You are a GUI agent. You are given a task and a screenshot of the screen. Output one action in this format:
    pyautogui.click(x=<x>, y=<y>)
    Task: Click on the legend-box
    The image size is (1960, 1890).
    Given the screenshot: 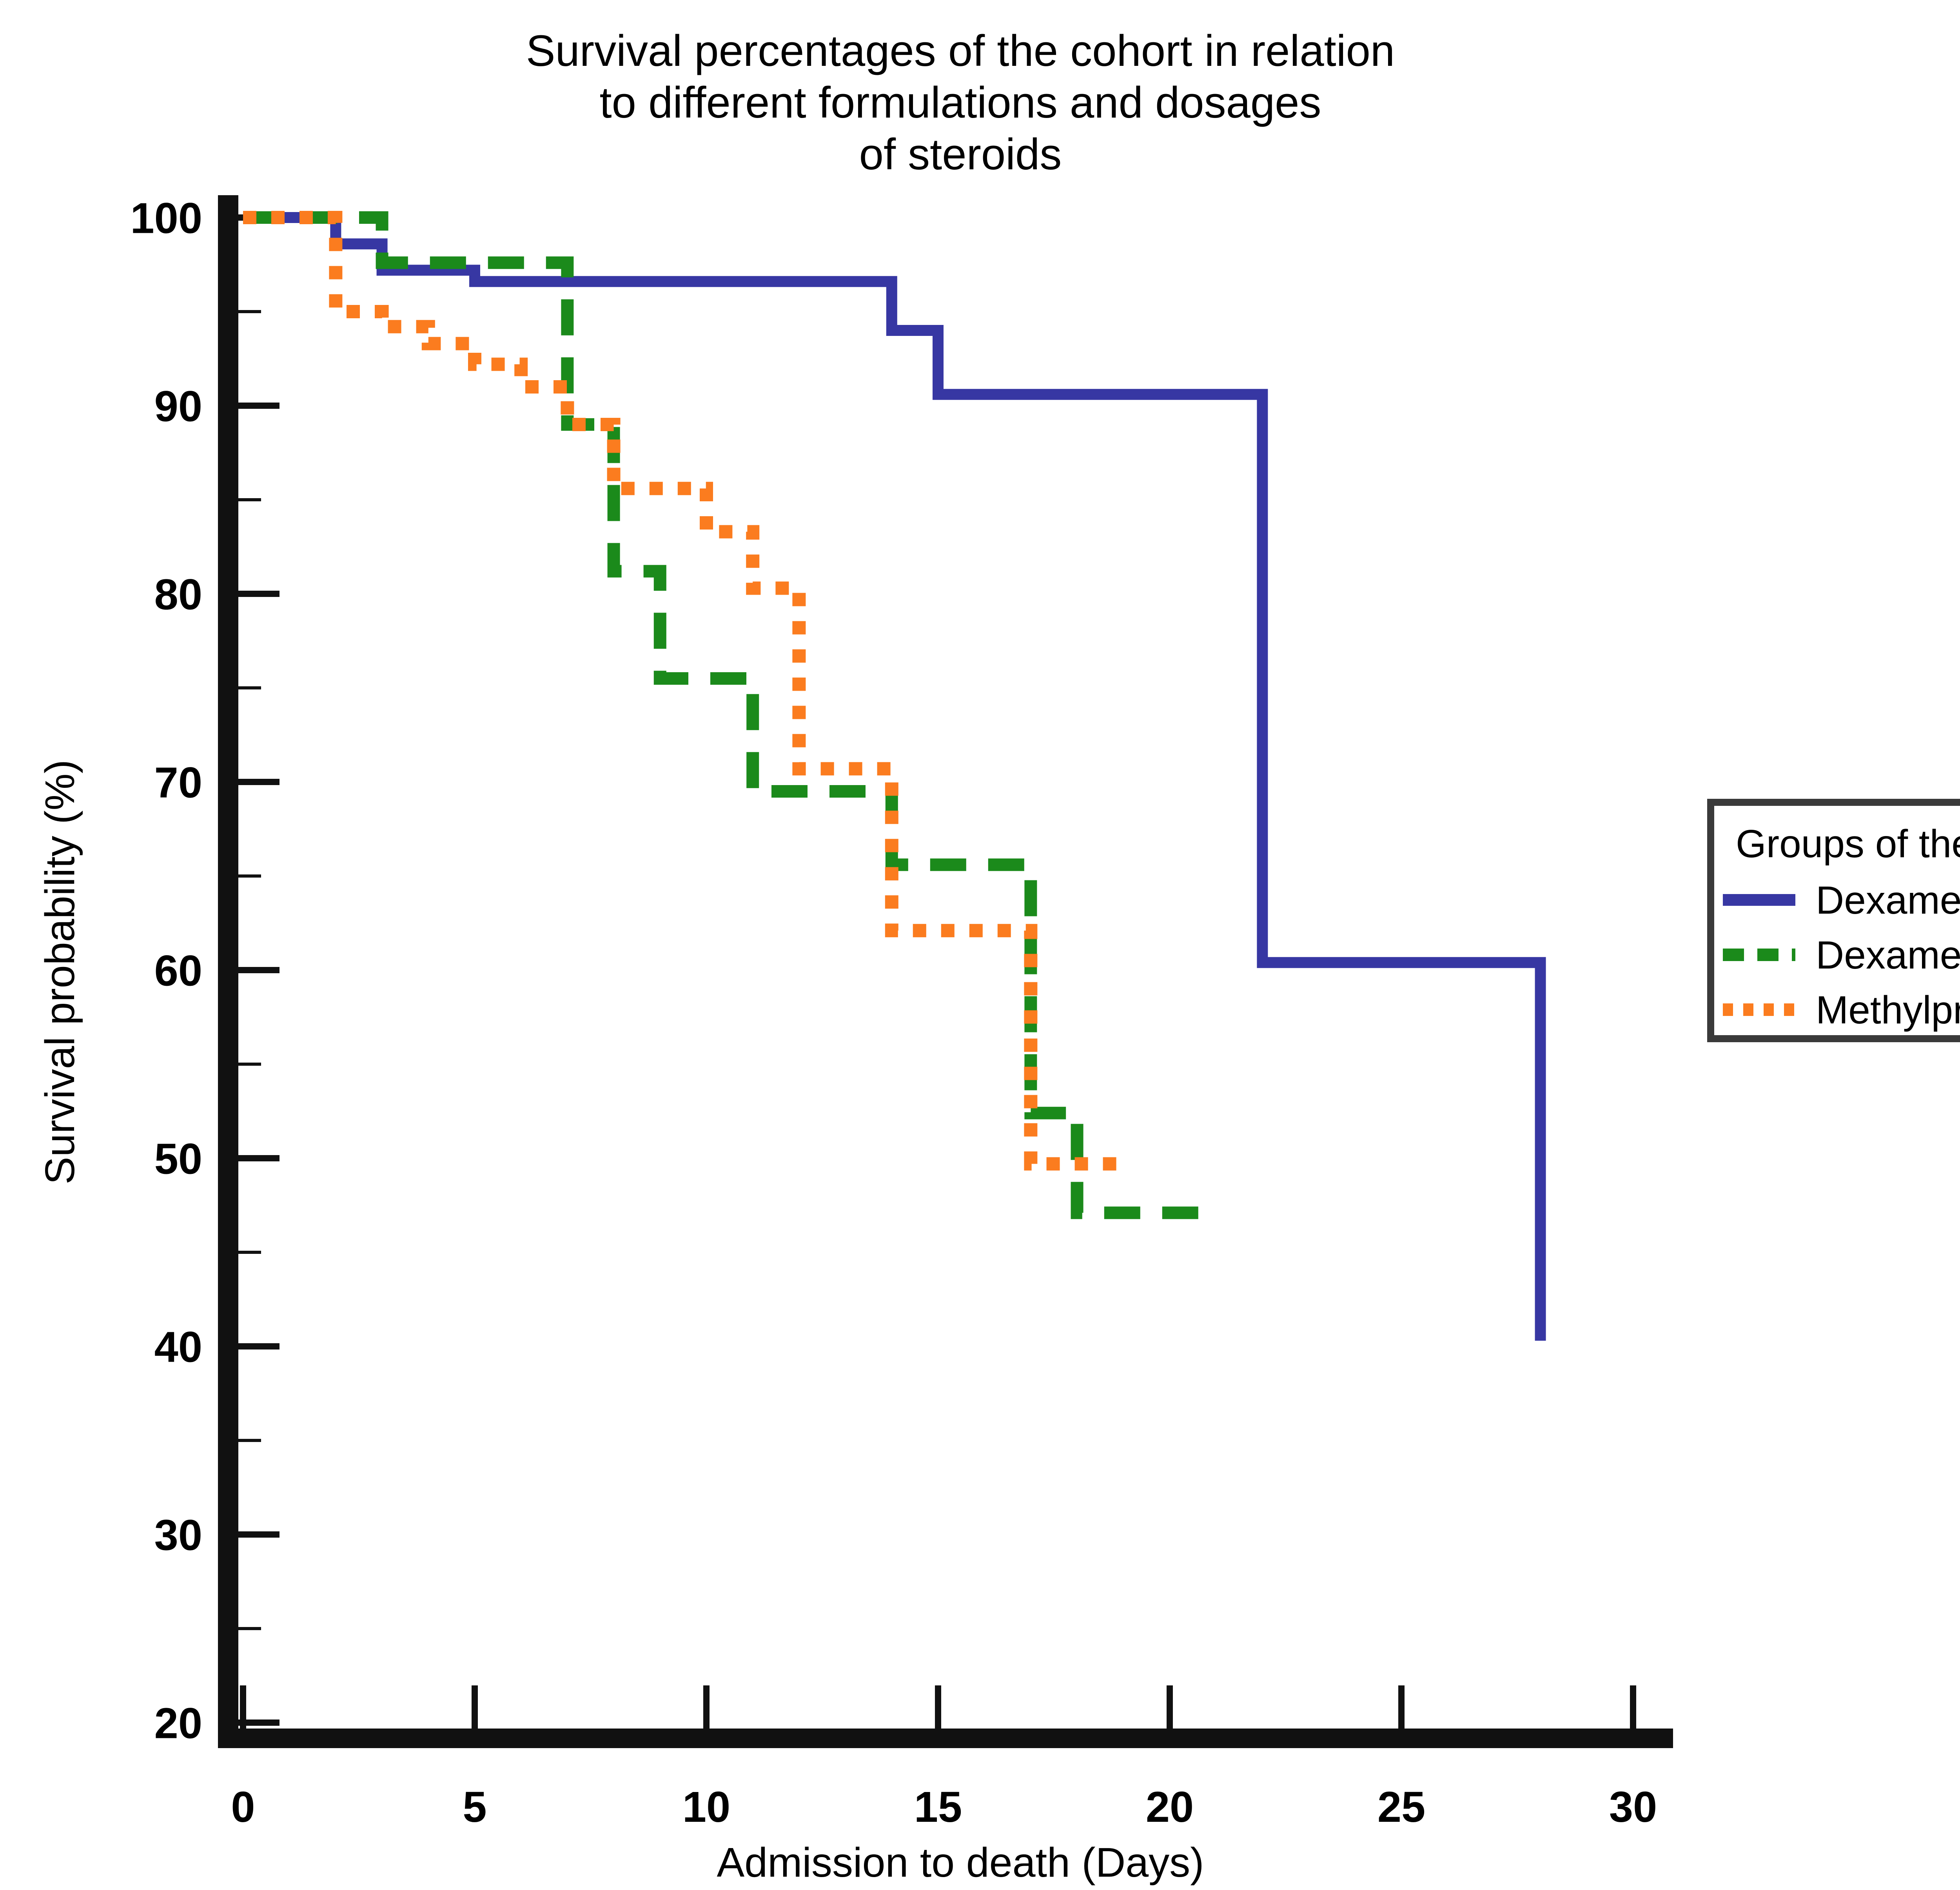 What is the action you would take?
    pyautogui.click(x=1833, y=920)
    